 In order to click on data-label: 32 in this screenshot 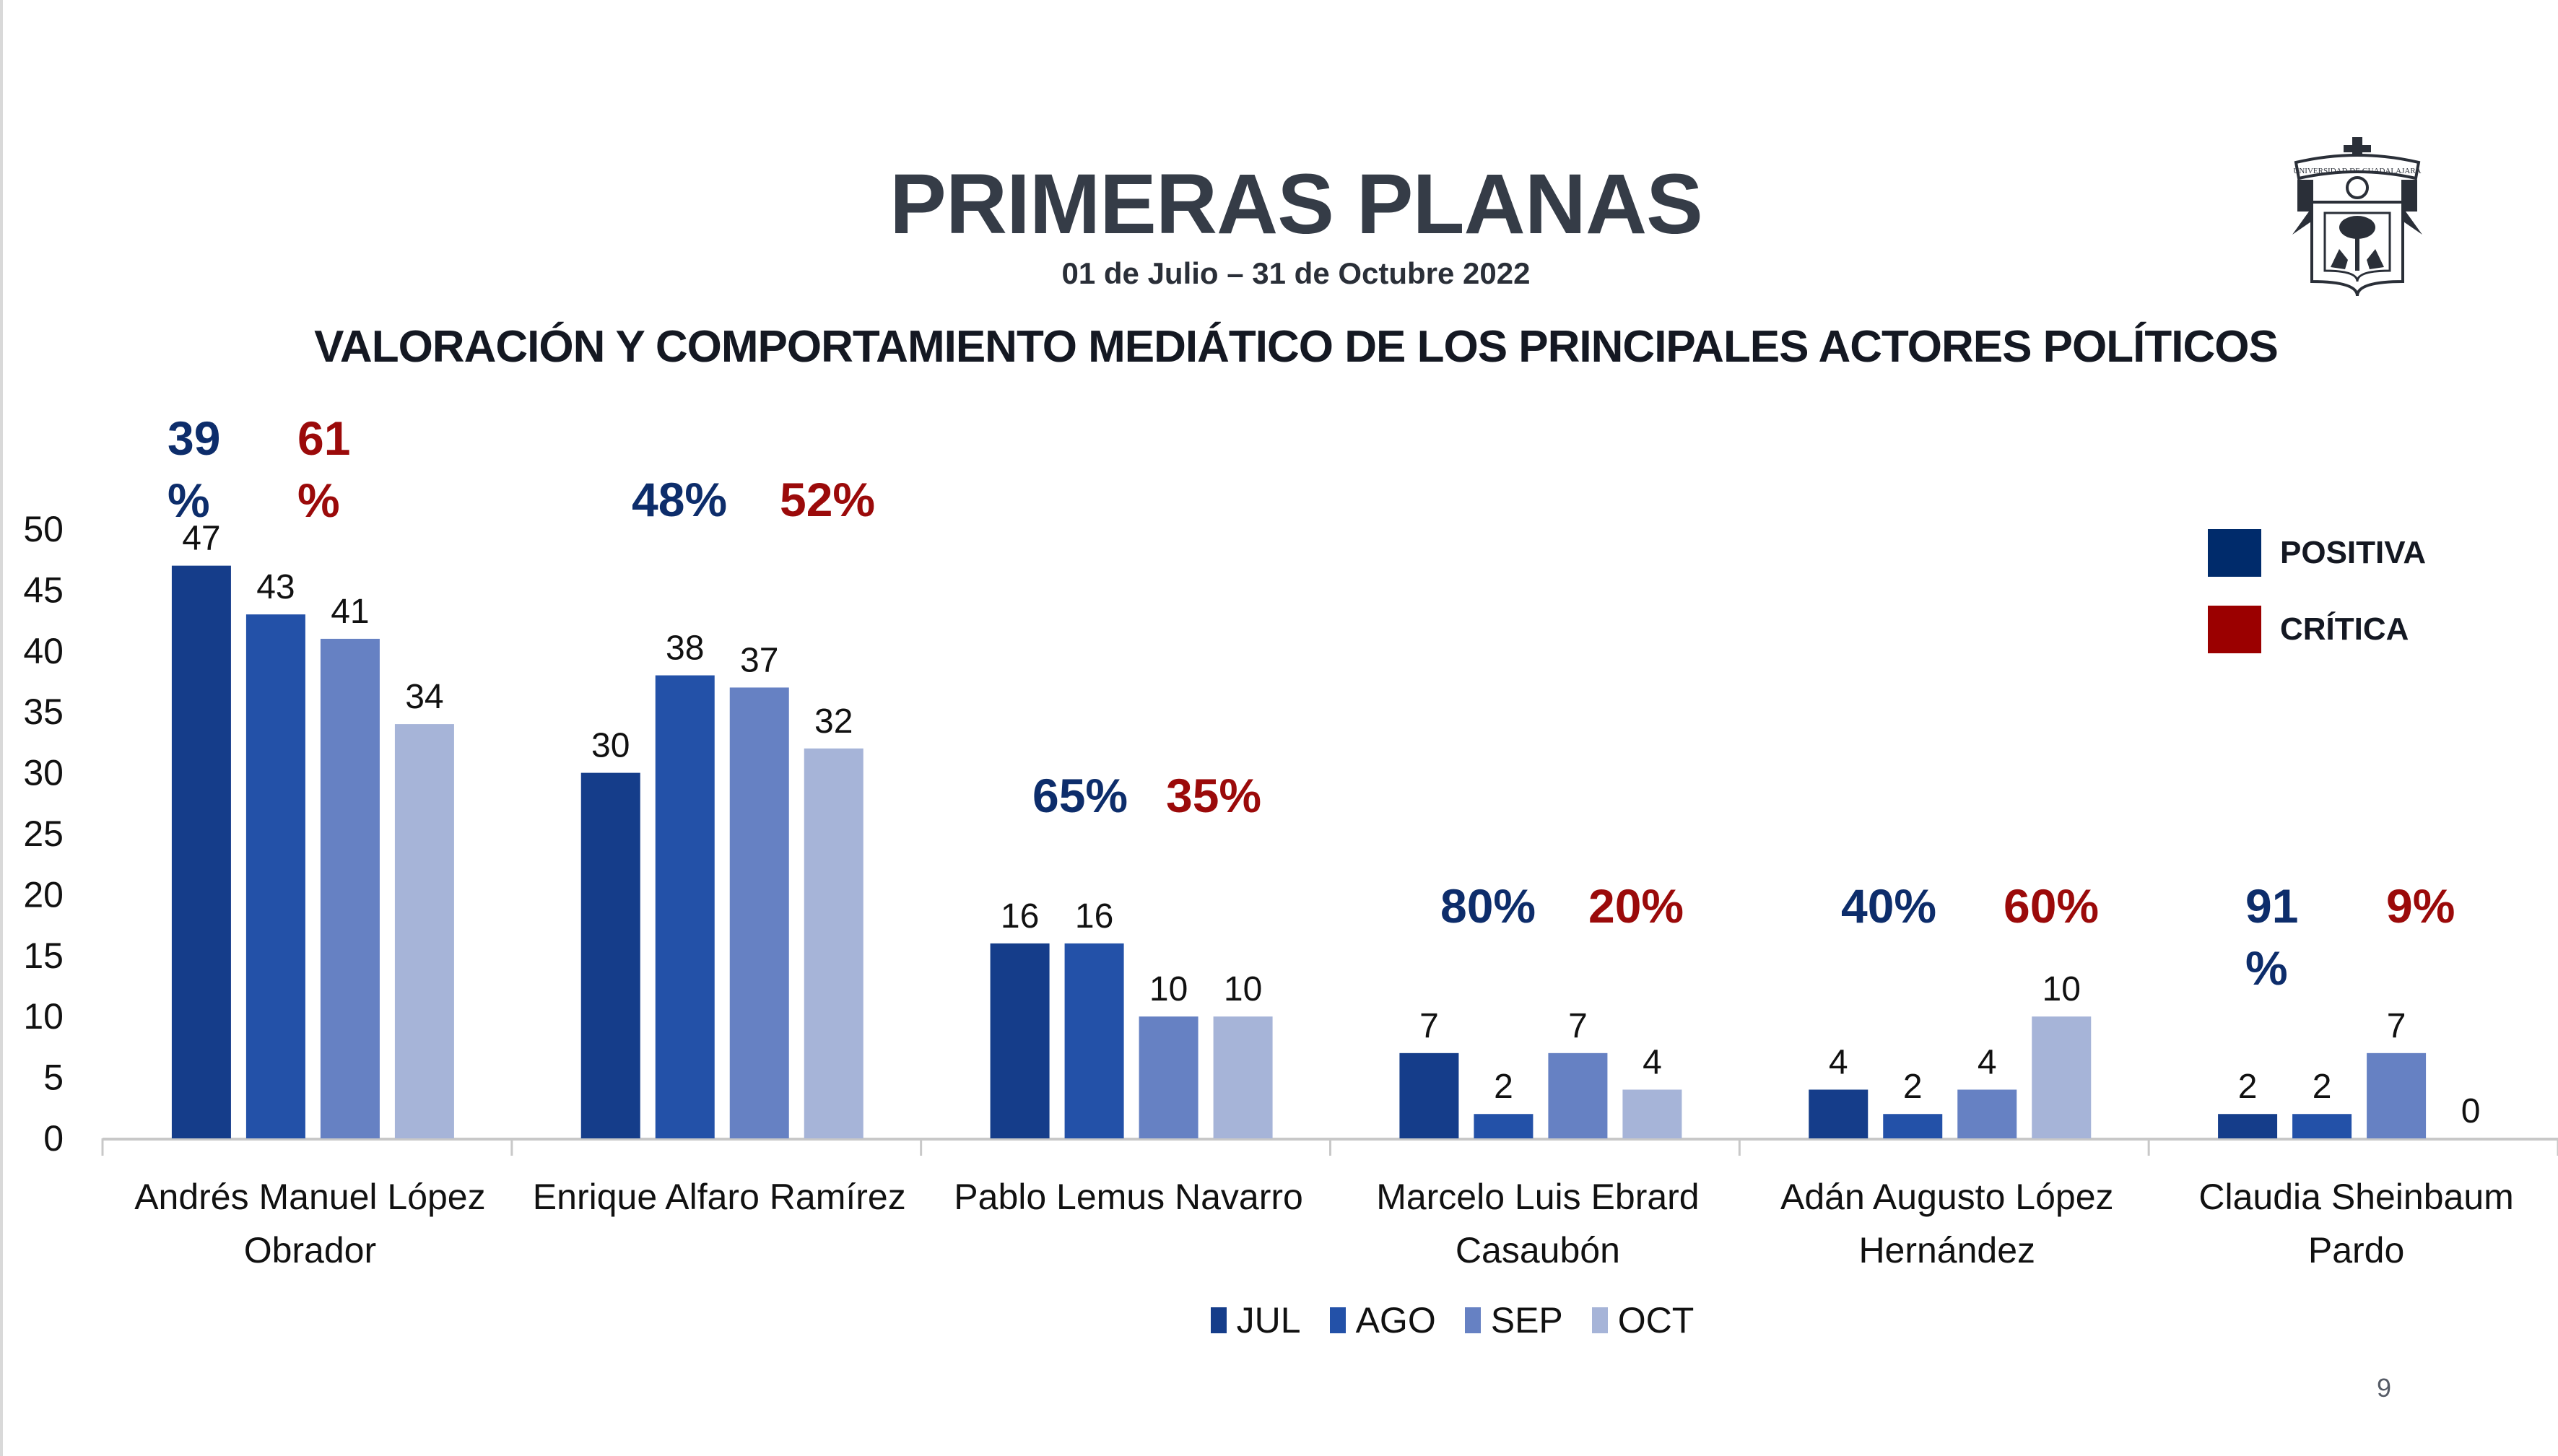, I will do `click(834, 721)`.